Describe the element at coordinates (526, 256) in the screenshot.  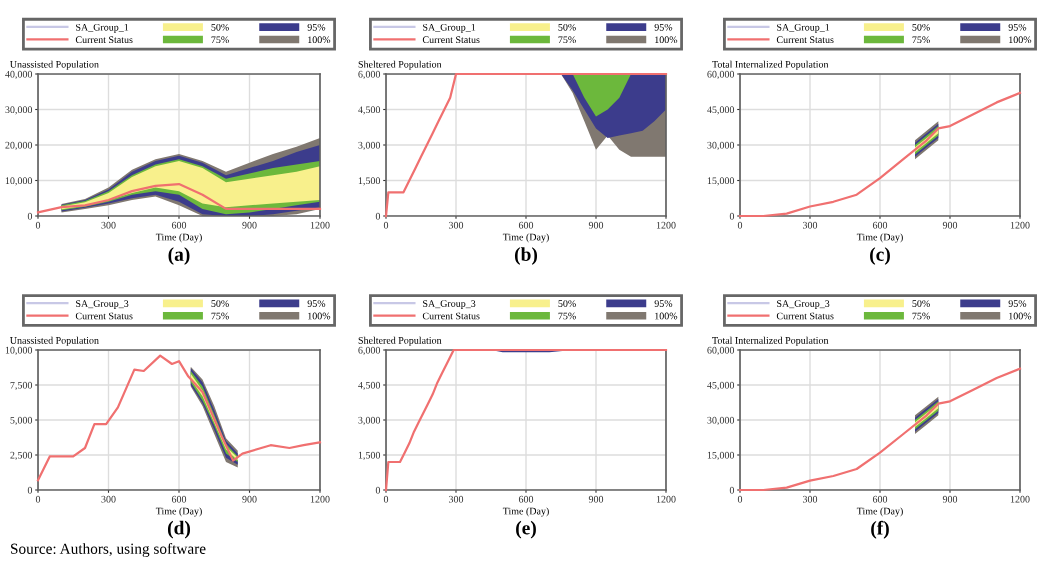
I see `text: (b)` at that location.